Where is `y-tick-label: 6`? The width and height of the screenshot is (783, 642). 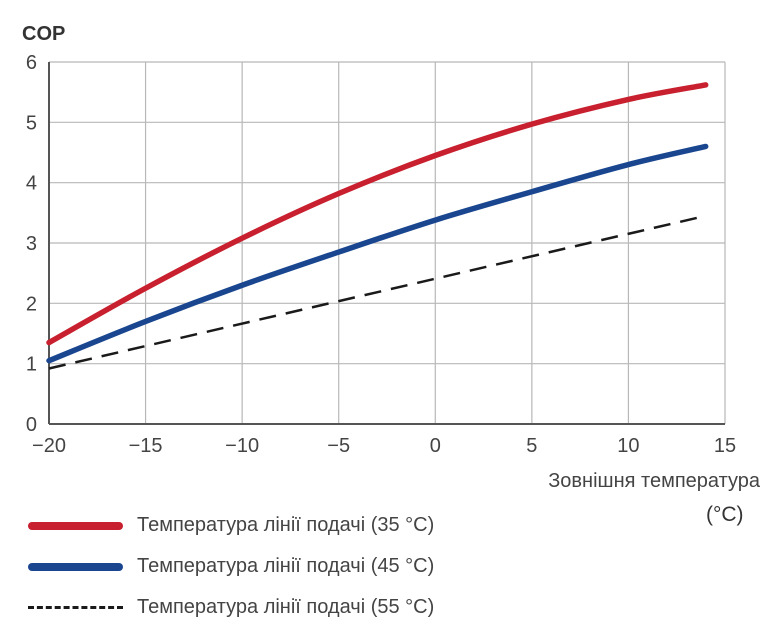
y-tick-label: 6 is located at coordinates (31, 63).